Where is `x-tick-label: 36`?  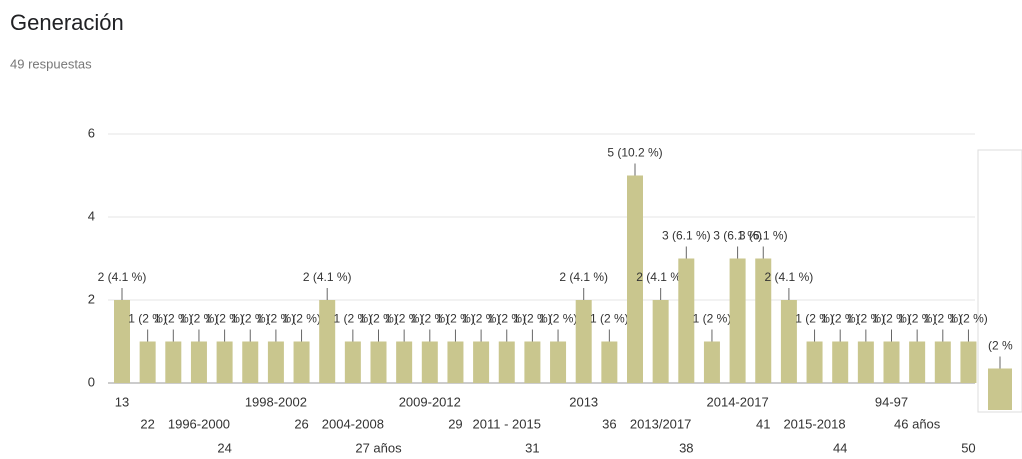
x-tick-label: 36 is located at coordinates (609, 423).